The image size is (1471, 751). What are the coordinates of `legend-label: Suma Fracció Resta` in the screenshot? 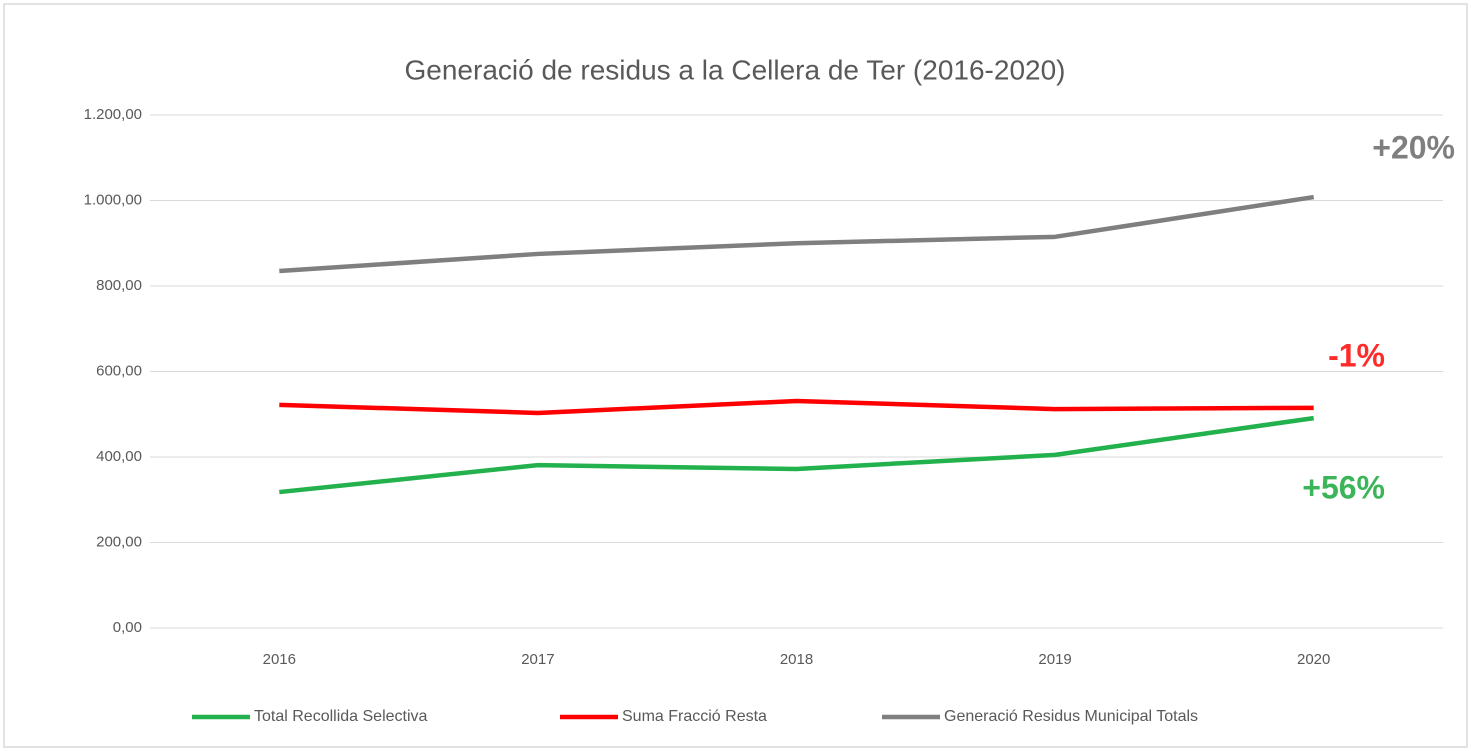 It's located at (694, 716).